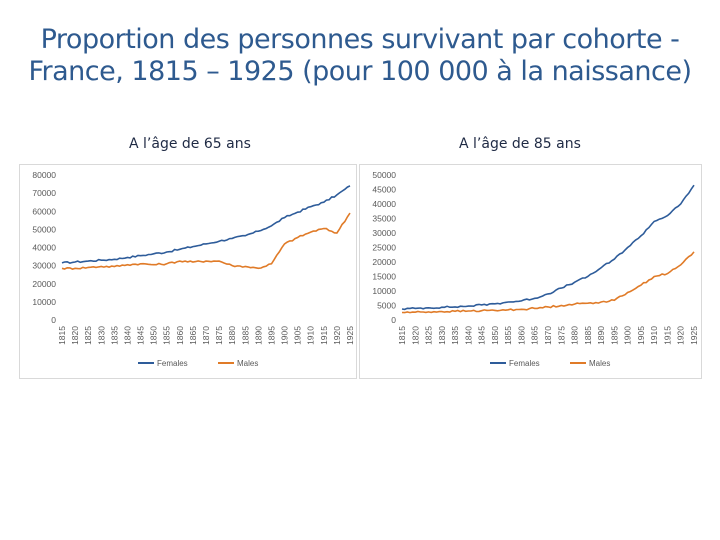 This screenshot has width=720, height=540. I want to click on chart-85-subtitle: A l’âge de 85 ans, so click(520, 144).